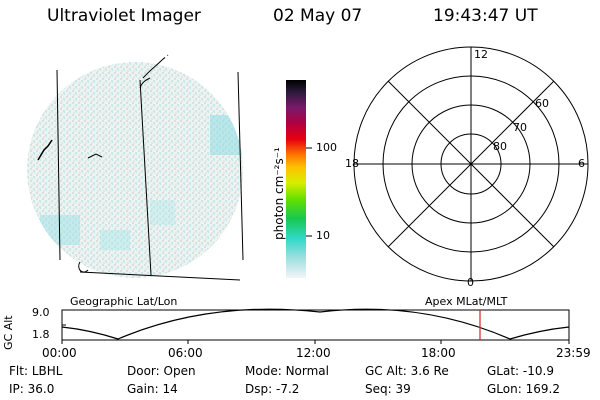 The height and width of the screenshot is (400, 600). Describe the element at coordinates (388, 389) in the screenshot. I see `status-seq: Seq: 39` at that location.